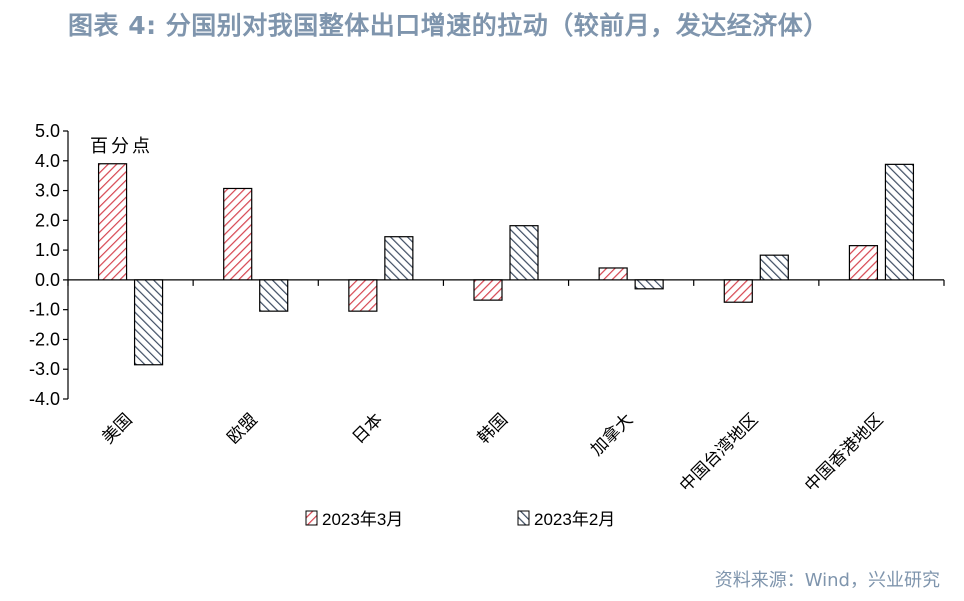 The image size is (964, 601). I want to click on legend: 2023年3月 2023年2月, so click(460, 519).